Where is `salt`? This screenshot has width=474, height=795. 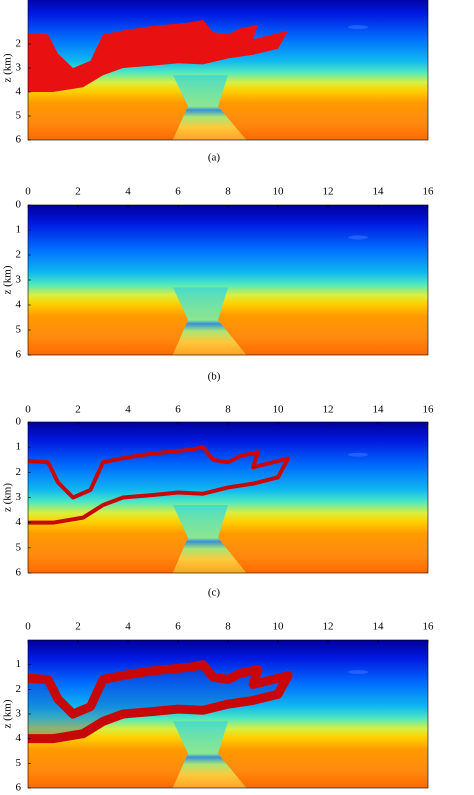
salt is located at coordinates (158, 56).